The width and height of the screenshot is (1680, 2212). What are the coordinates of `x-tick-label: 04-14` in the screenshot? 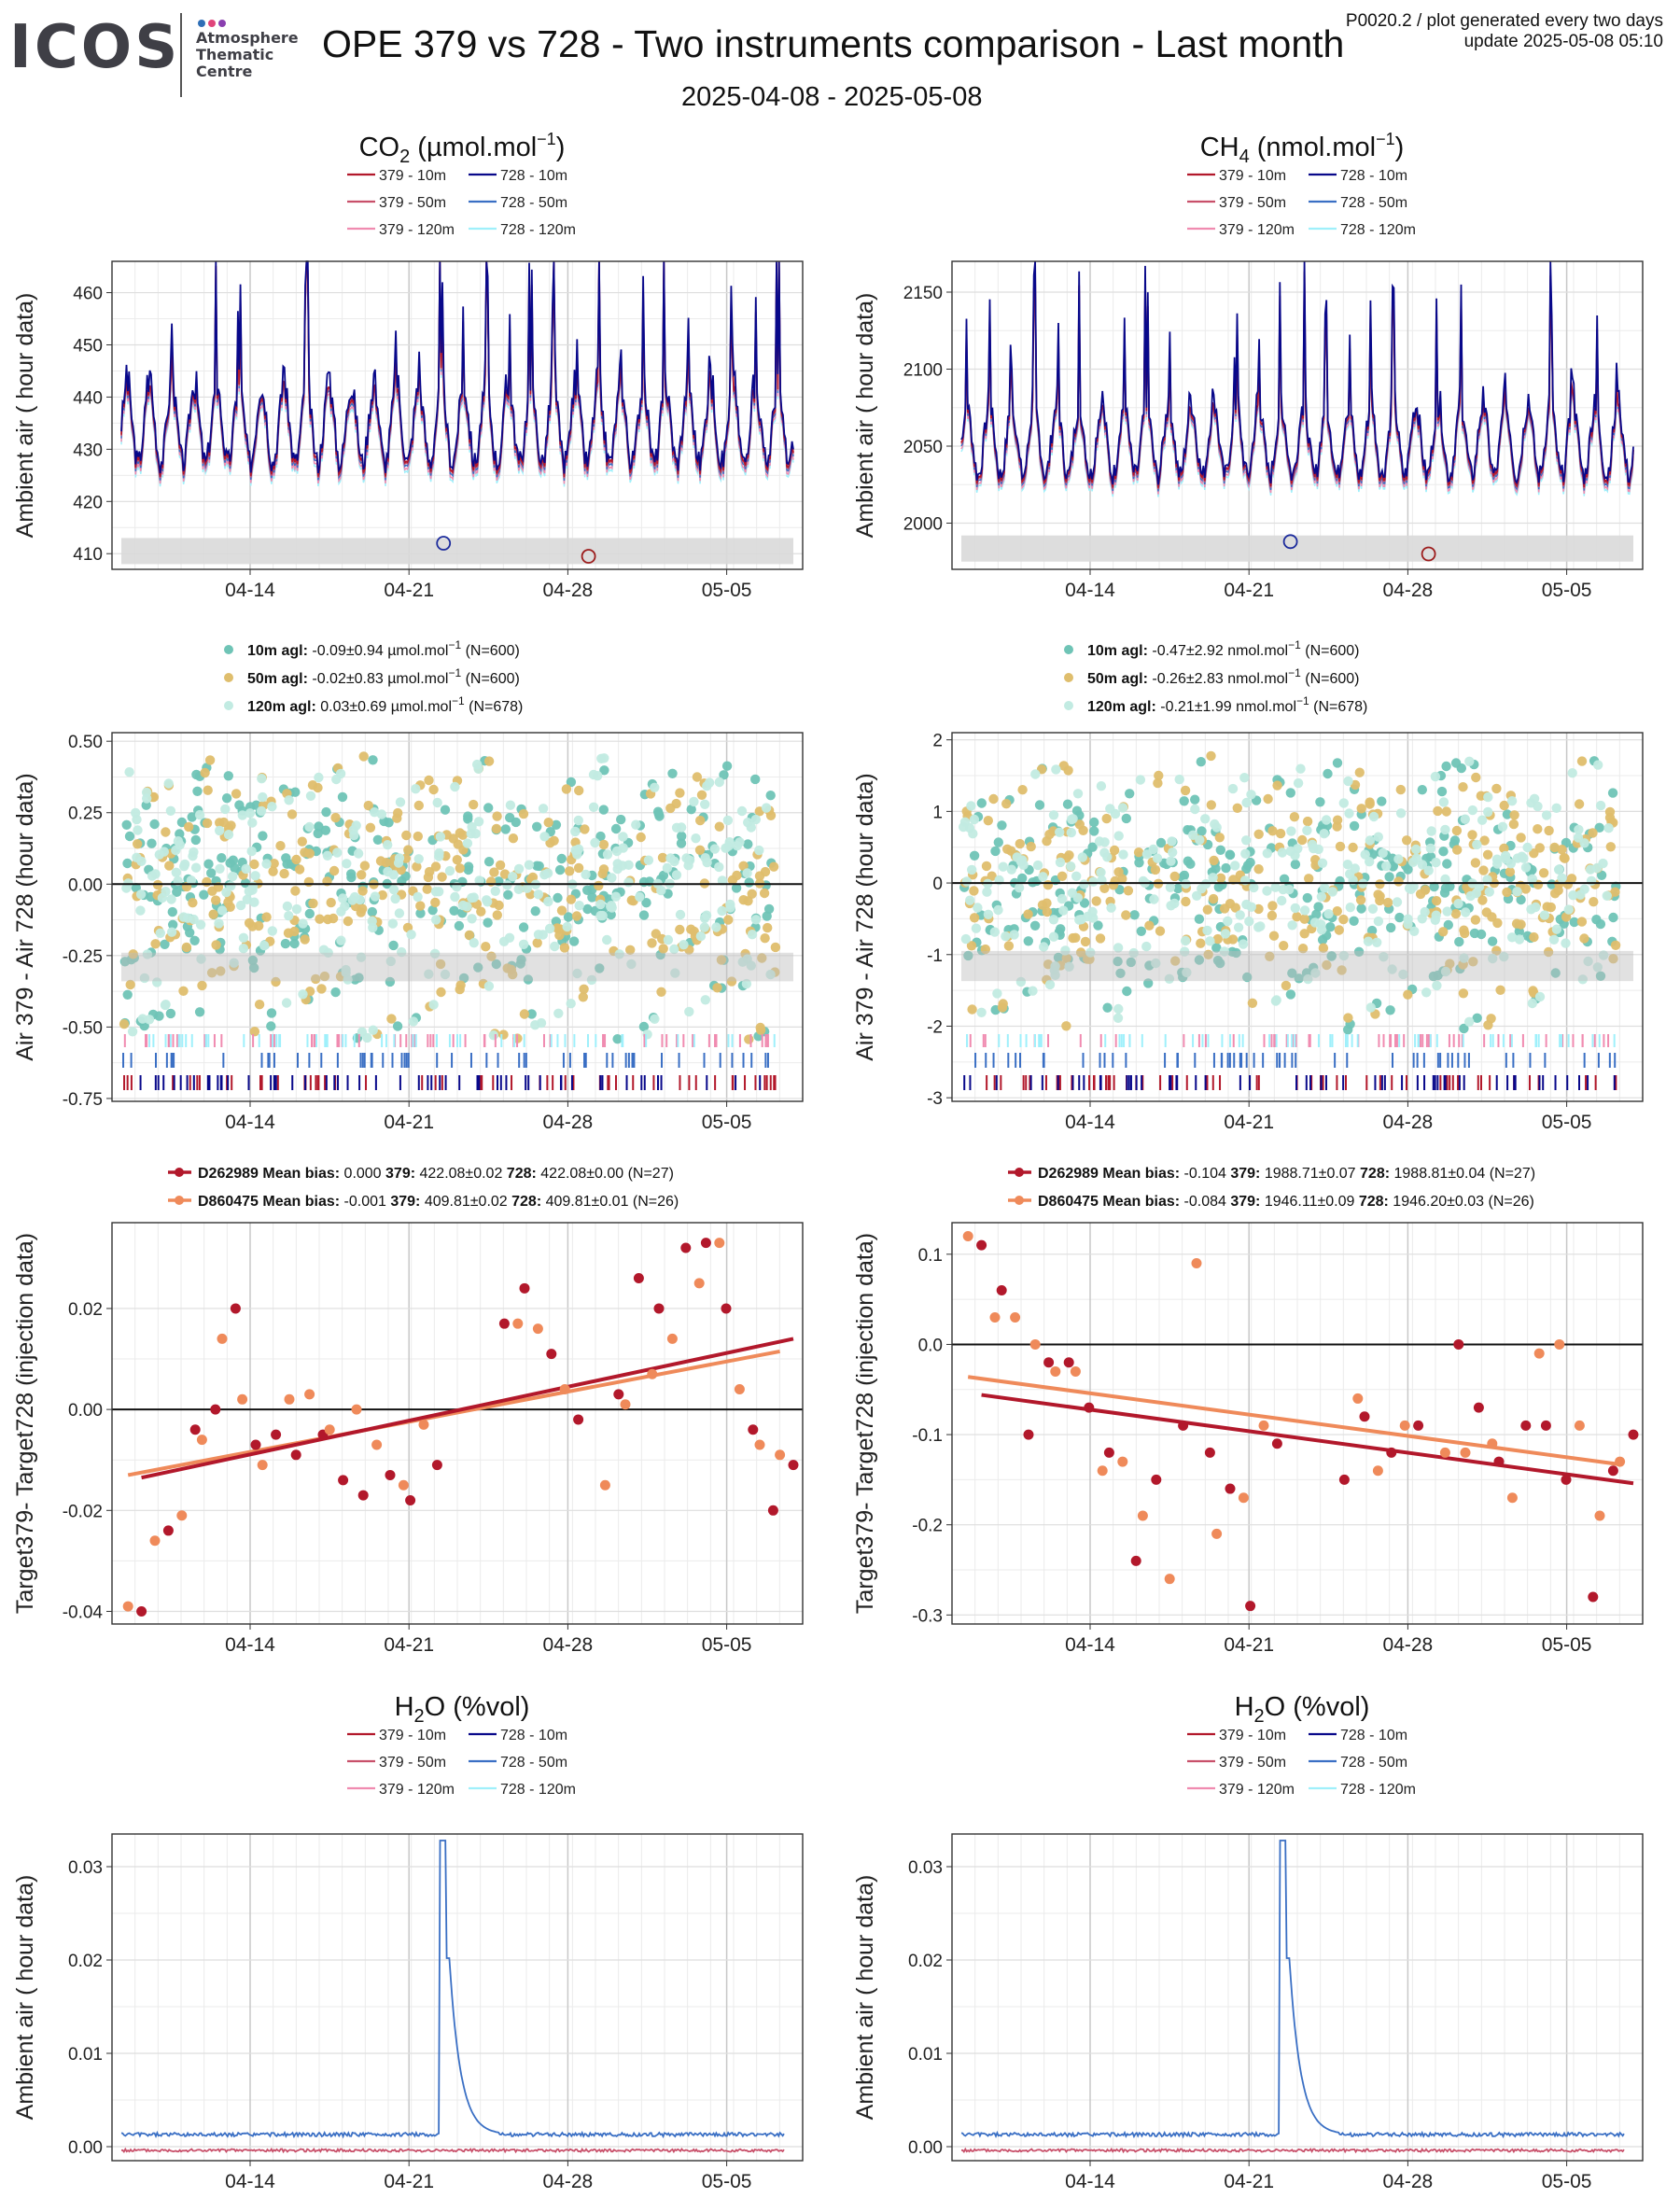 It's located at (250, 1122).